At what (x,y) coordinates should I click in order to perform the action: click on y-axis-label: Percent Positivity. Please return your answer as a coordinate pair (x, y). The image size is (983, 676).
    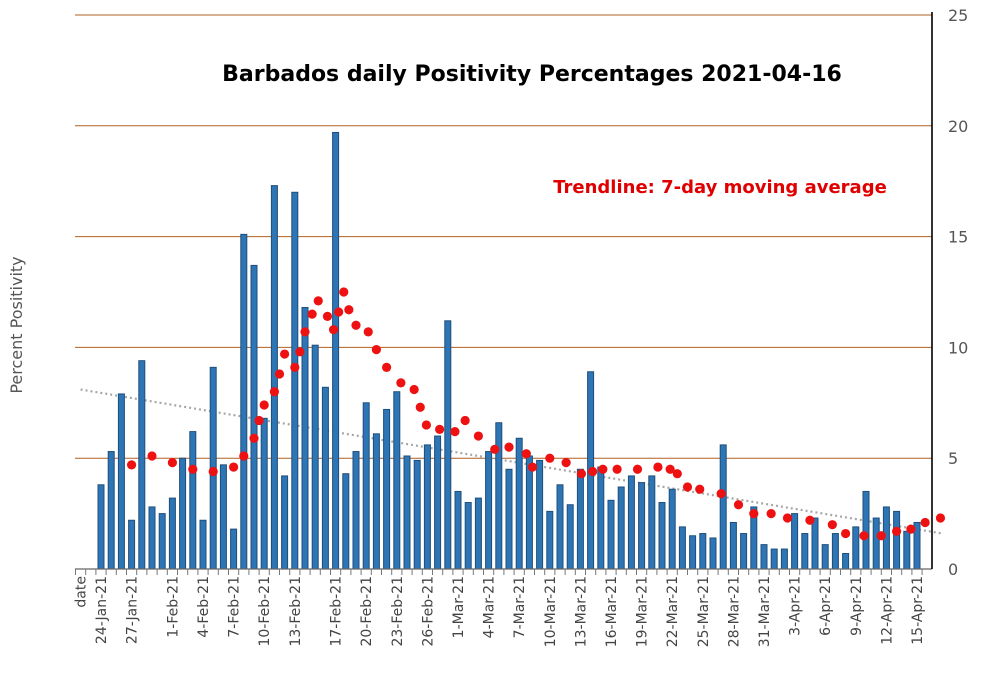
    Looking at the image, I should click on (16, 324).